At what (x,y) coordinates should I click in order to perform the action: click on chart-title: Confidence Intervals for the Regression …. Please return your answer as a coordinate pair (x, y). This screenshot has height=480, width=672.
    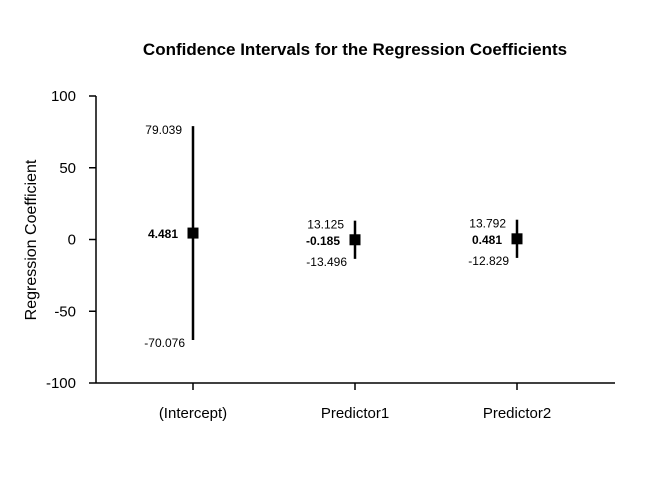
    Looking at the image, I should click on (355, 49).